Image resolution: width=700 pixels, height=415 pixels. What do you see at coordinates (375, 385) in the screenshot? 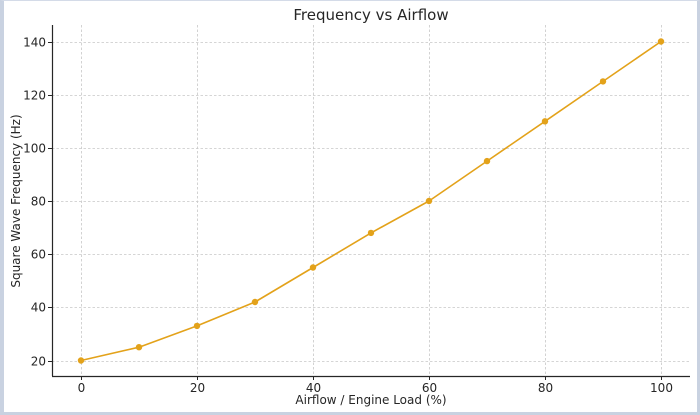
I see `x-axis-ticks: 0 20 40 60 80 100` at bounding box center [375, 385].